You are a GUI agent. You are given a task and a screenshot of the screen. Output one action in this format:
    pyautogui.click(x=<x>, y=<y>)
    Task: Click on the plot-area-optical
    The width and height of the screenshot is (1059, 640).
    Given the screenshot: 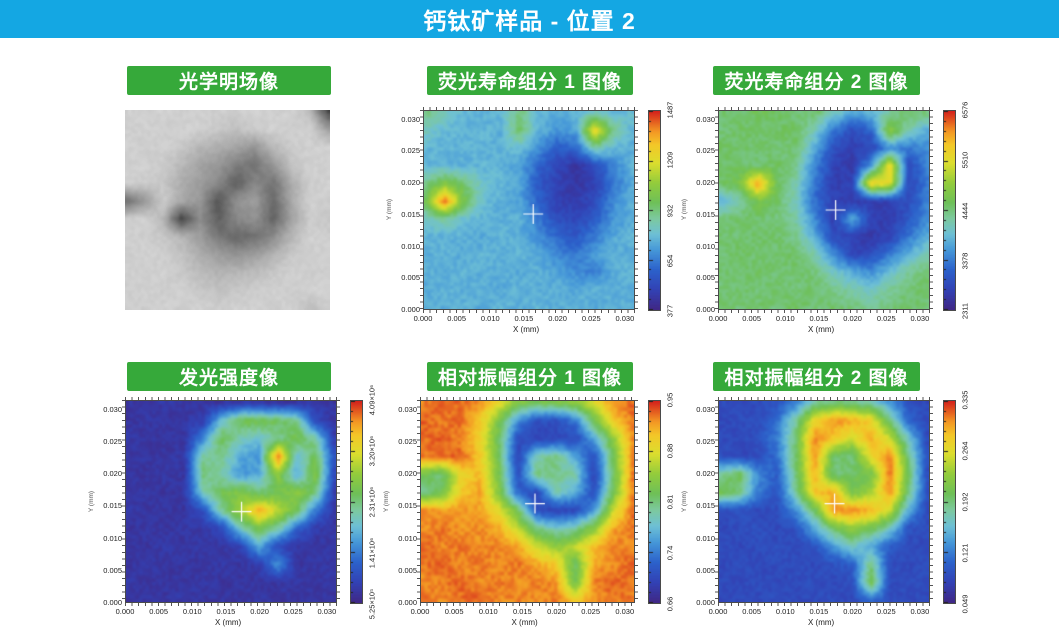 What is the action you would take?
    pyautogui.click(x=227, y=210)
    